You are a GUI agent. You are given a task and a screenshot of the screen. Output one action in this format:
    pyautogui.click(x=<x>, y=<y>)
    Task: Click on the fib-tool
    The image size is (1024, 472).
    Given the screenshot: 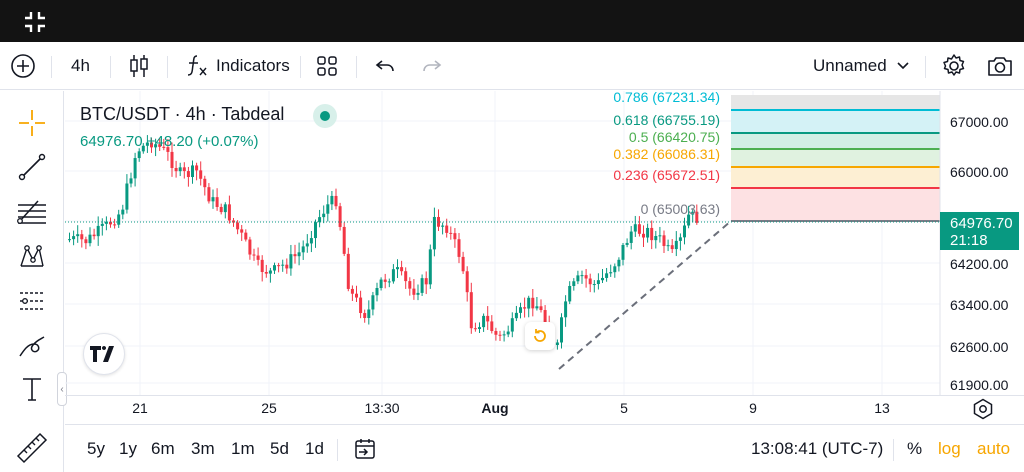 What is the action you would take?
    pyautogui.click(x=32, y=212)
    